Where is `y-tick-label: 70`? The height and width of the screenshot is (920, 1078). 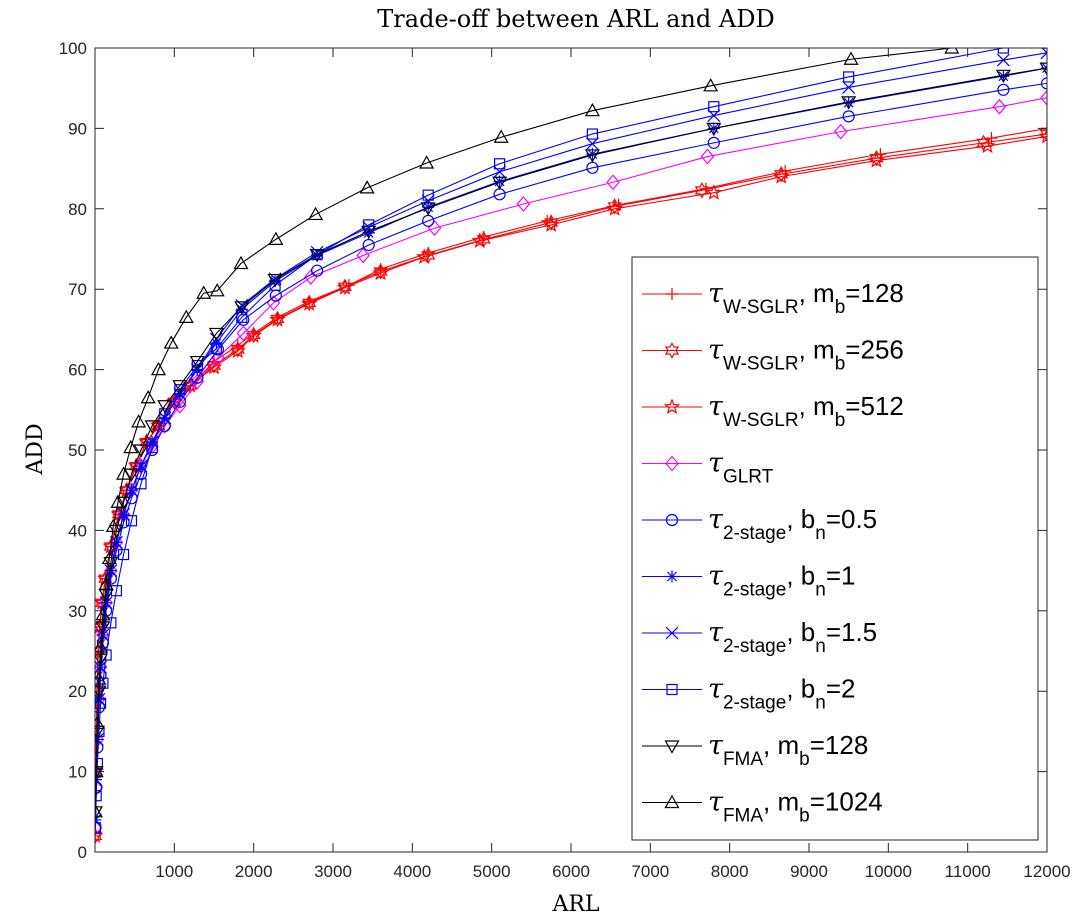
y-tick-label: 70 is located at coordinates (77, 289).